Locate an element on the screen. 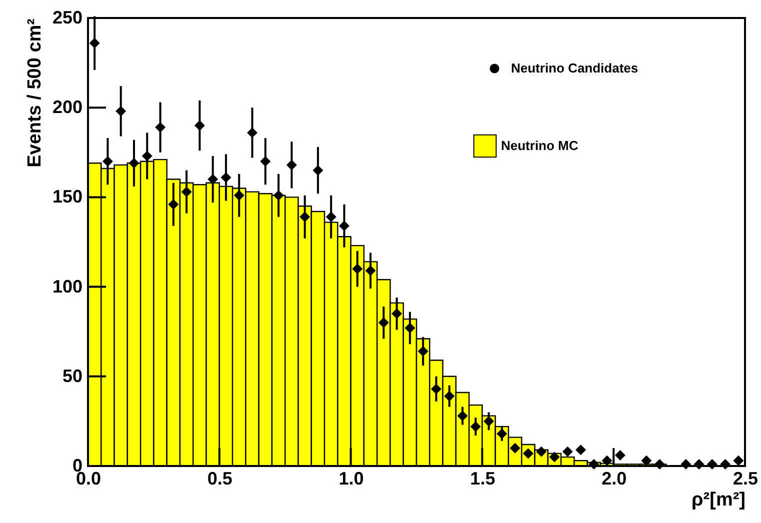 This screenshot has height=523, width=761. x-tick-label: 1.5 is located at coordinates (483, 478).